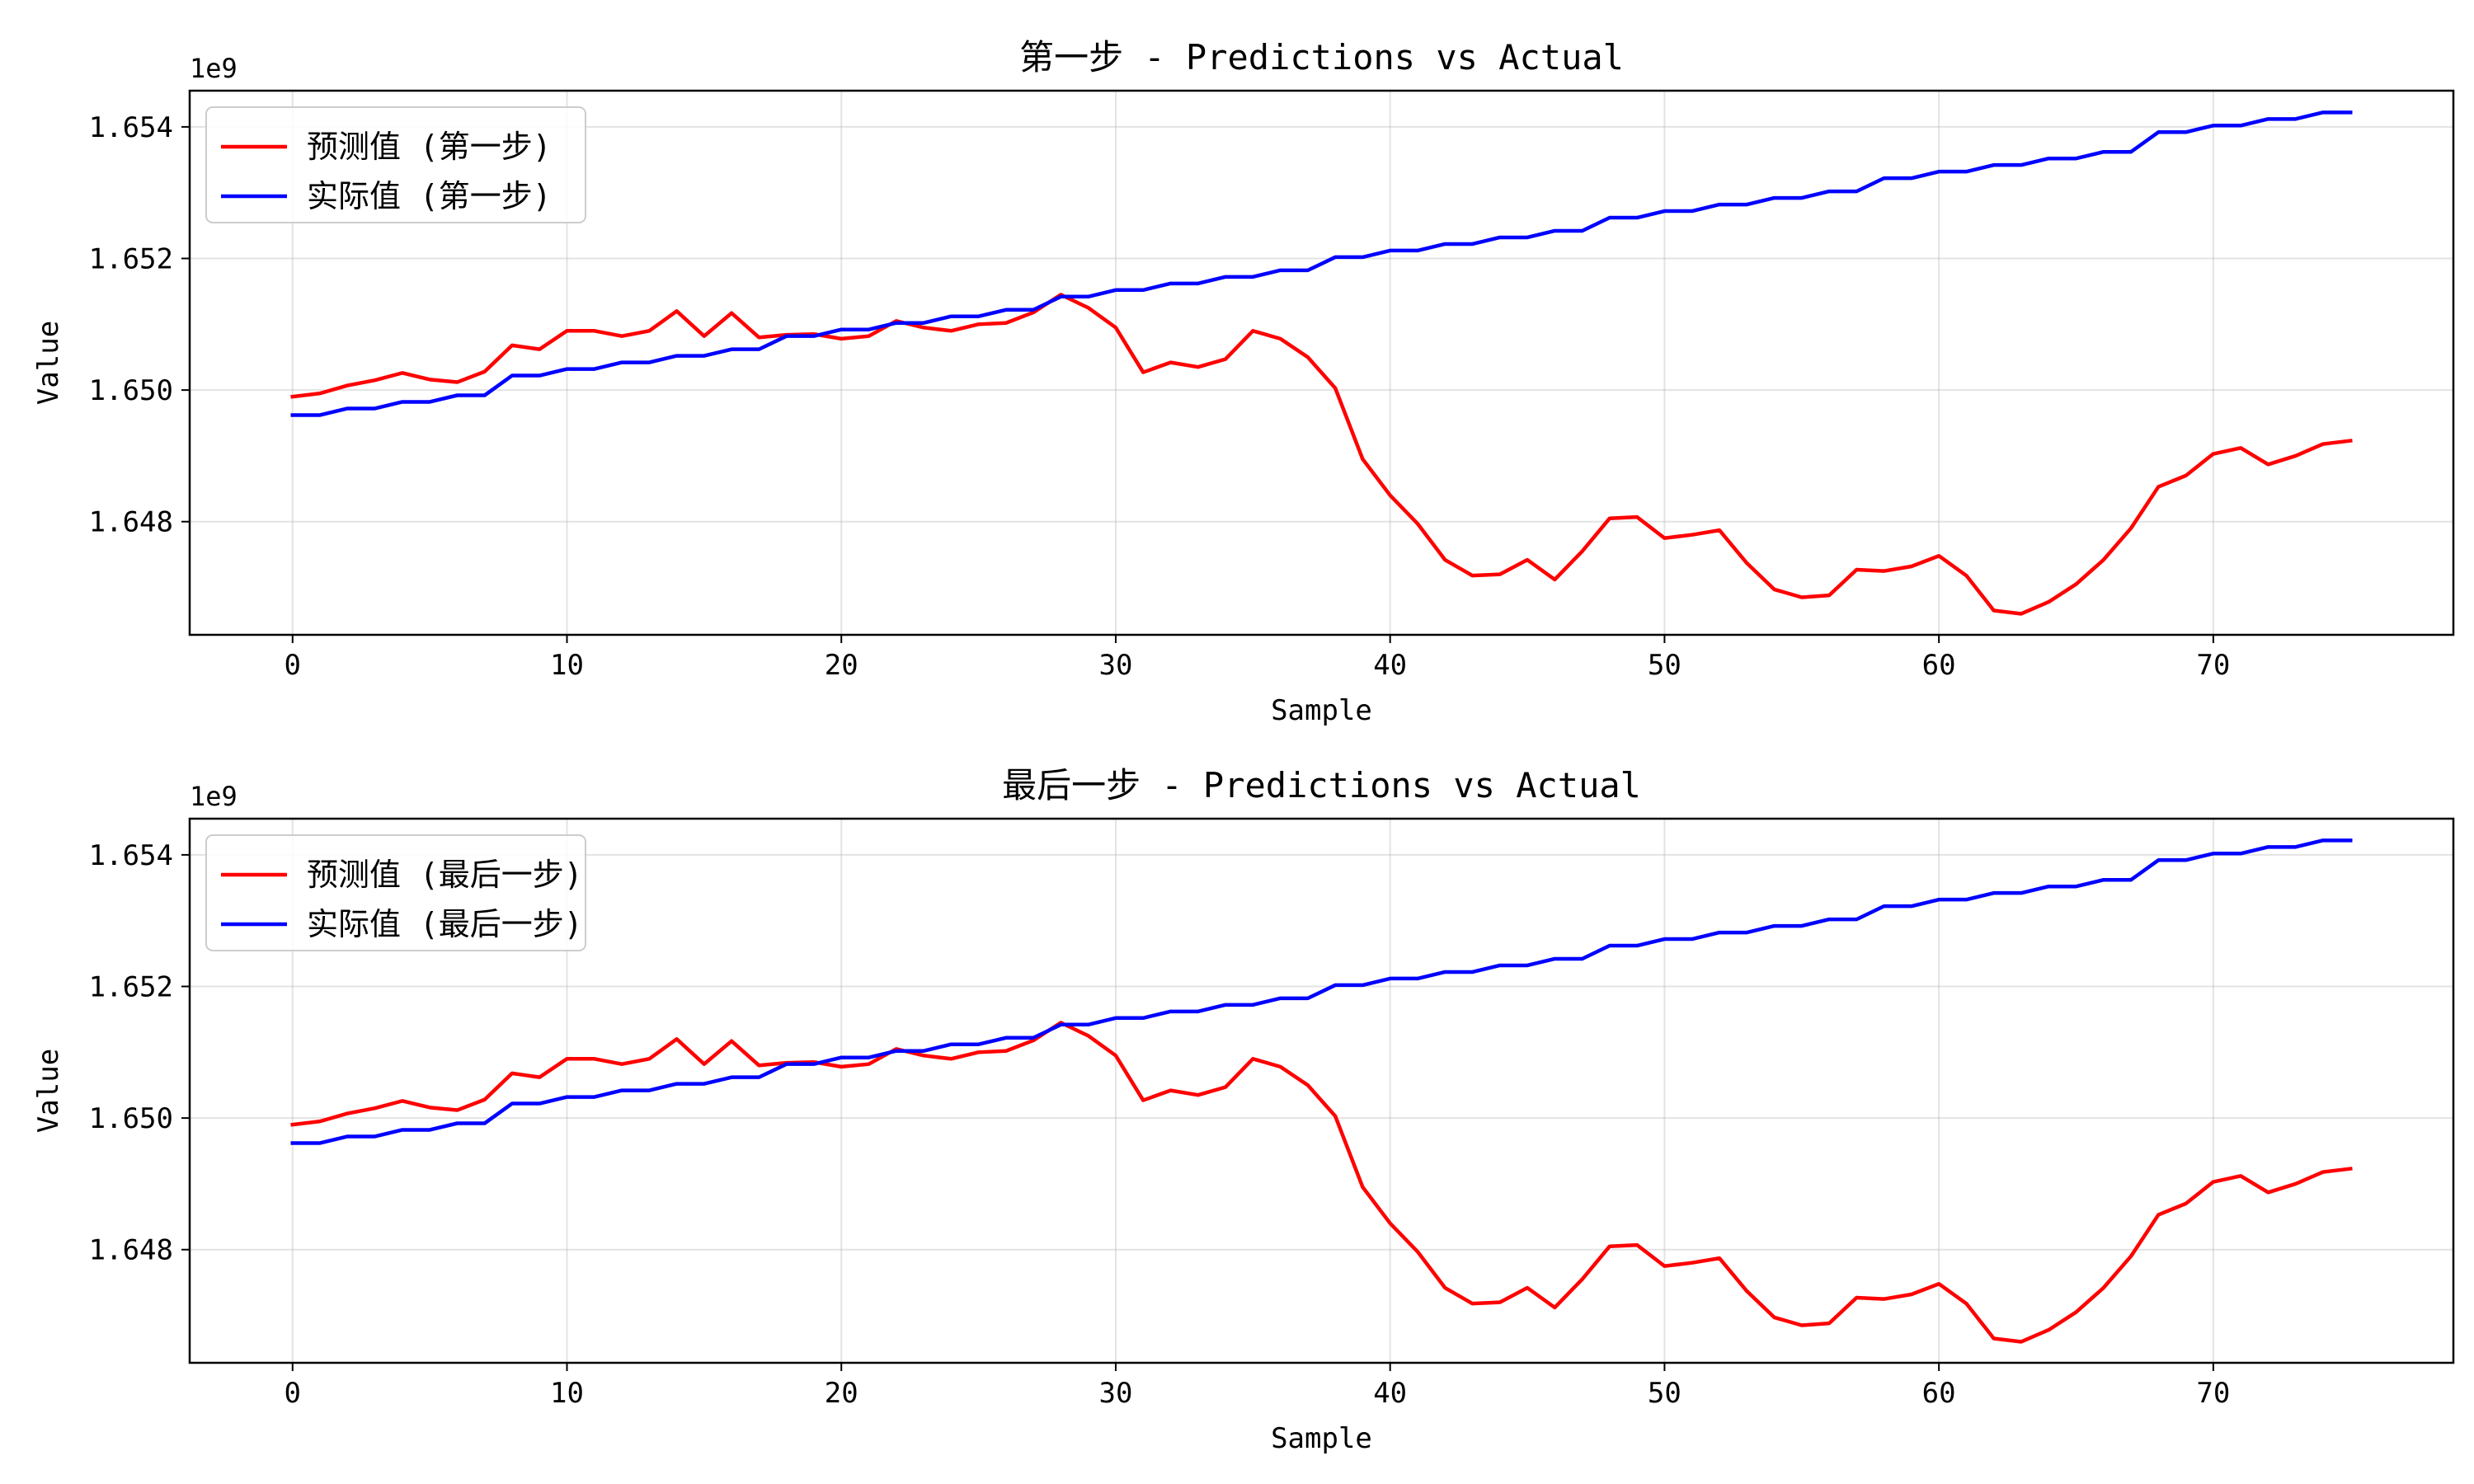  What do you see at coordinates (1321, 785) in the screenshot?
I see `chart-title: 最后一步 - Predictions vs Actual` at bounding box center [1321, 785].